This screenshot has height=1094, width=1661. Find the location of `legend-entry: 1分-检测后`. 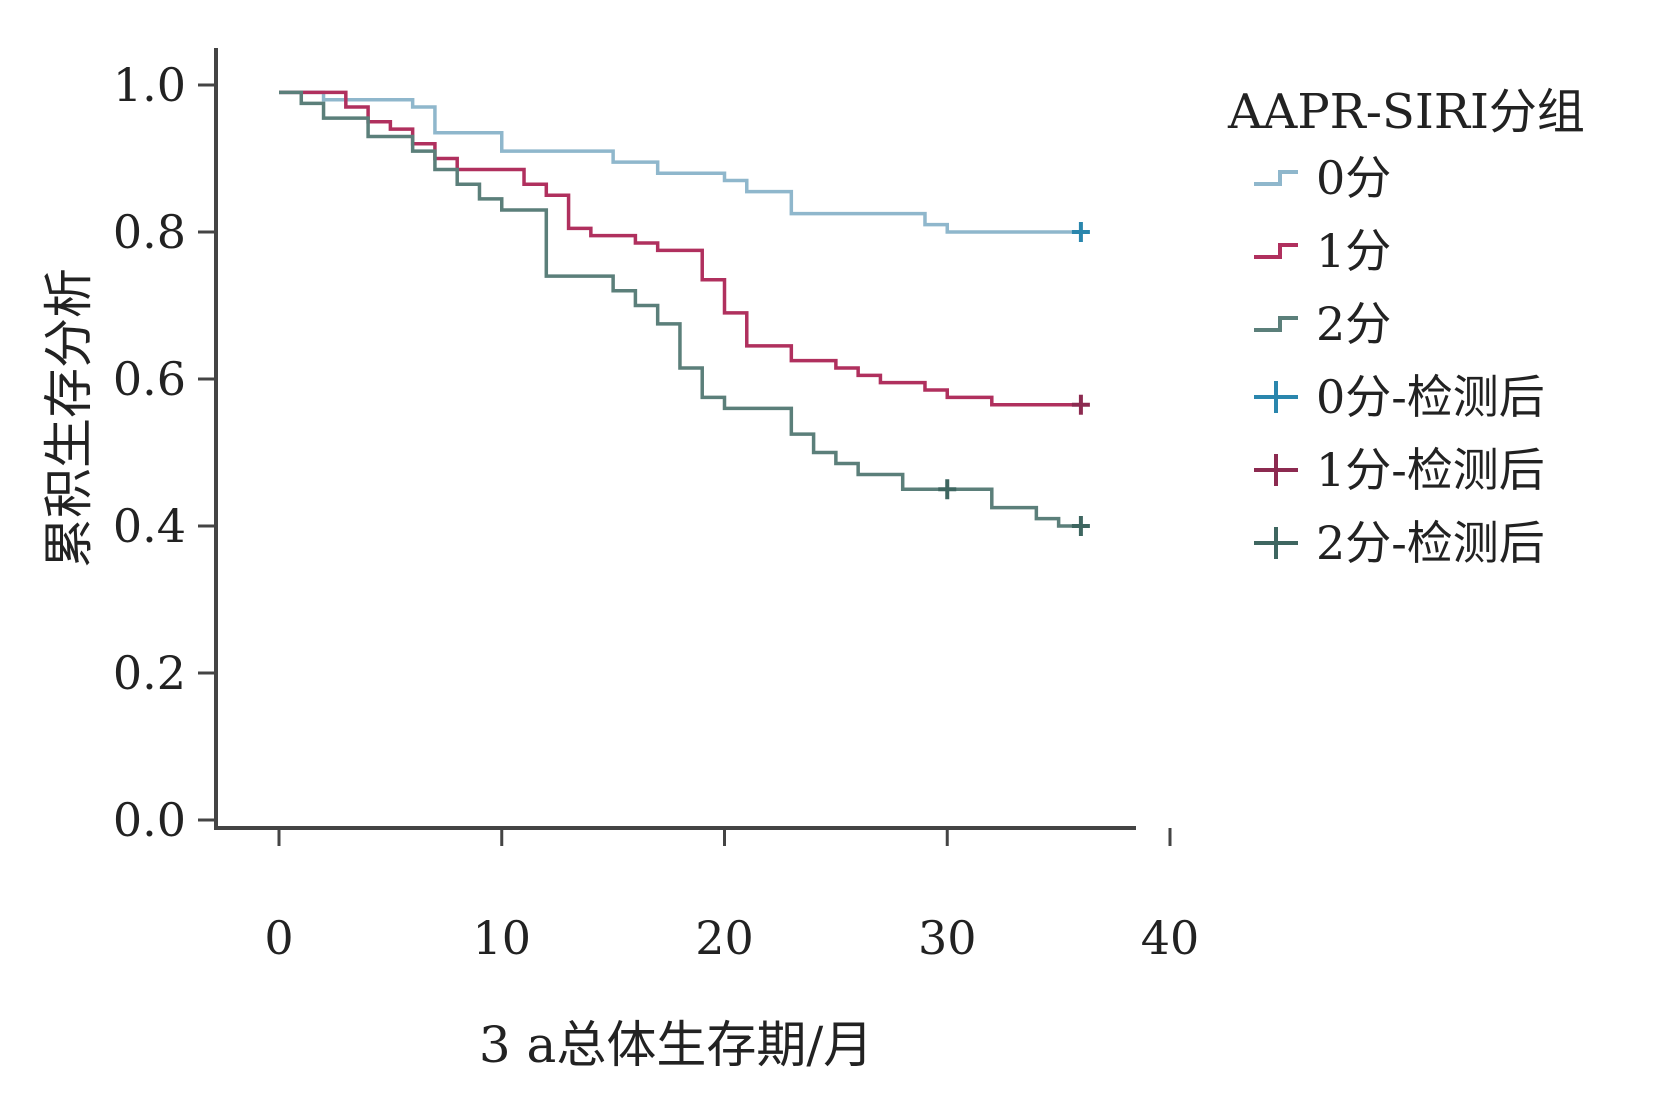

legend-entry: 1分-检测后 is located at coordinates (1399, 470).